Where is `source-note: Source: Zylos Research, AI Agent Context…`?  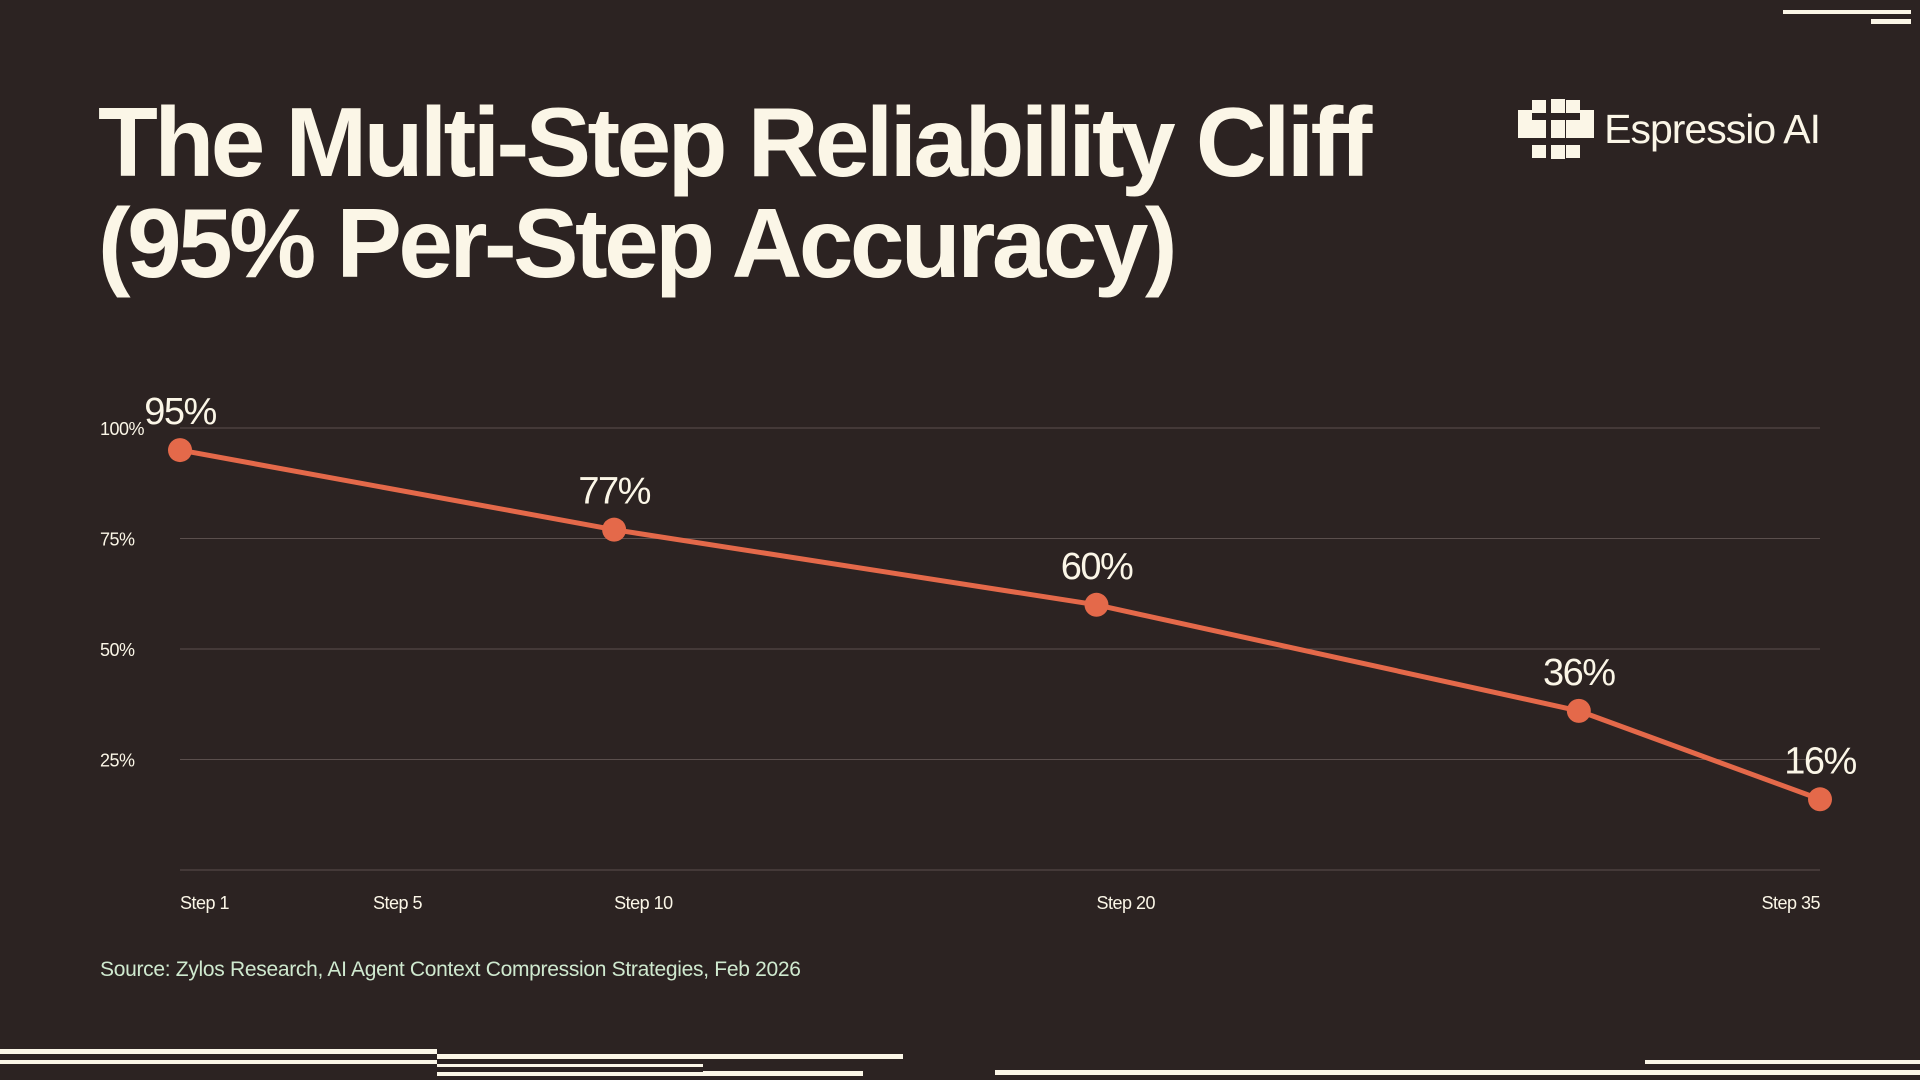
source-note: Source: Zylos Research, AI Agent Context… is located at coordinates (450, 969).